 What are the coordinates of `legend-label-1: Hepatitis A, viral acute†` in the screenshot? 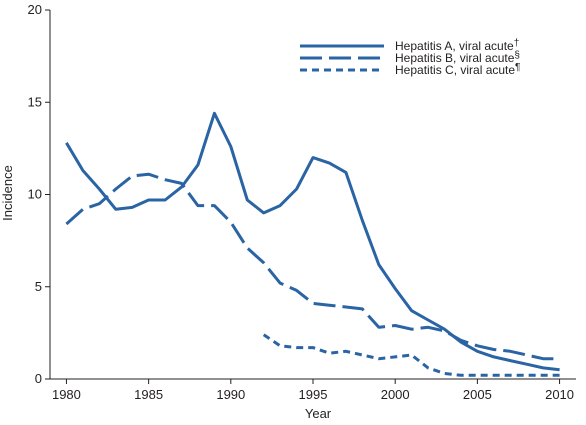 It's located at (457, 45).